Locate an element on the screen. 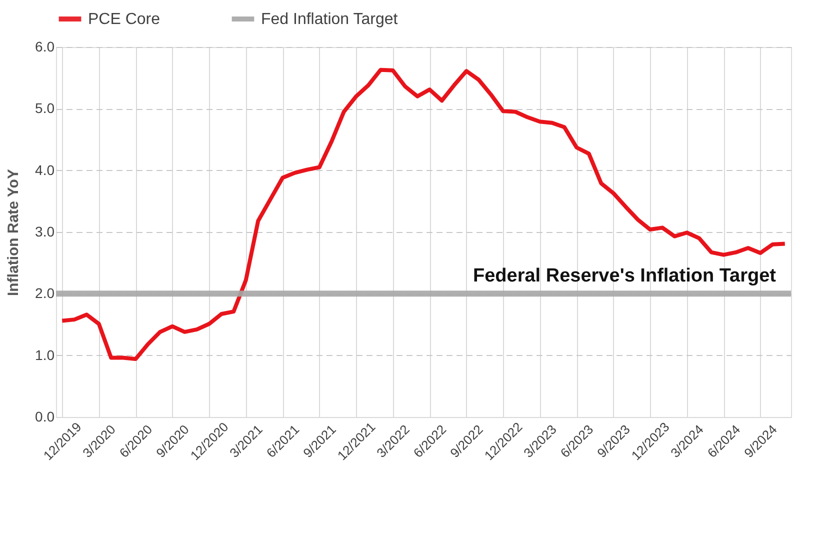 The height and width of the screenshot is (555, 840). legend-label: Fed Inflation Target is located at coordinates (329, 19).